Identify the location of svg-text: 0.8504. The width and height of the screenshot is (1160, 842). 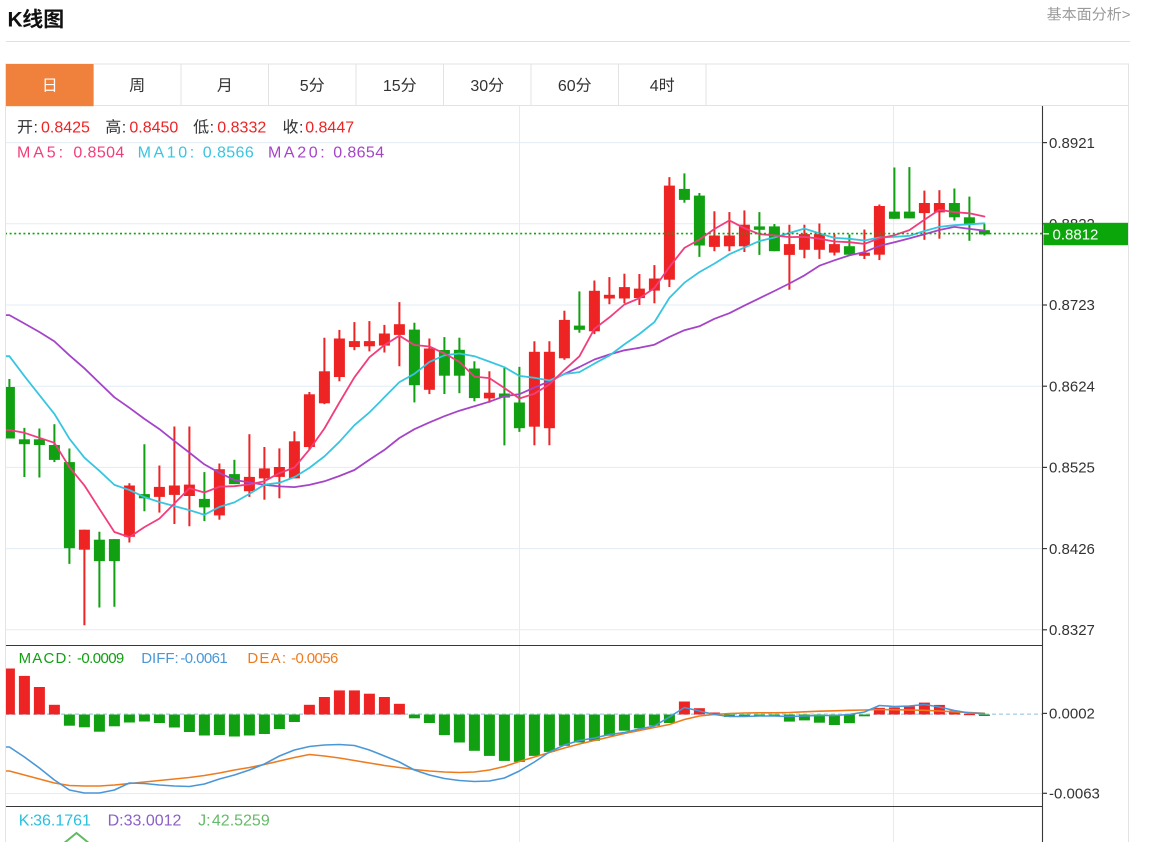
(98, 153).